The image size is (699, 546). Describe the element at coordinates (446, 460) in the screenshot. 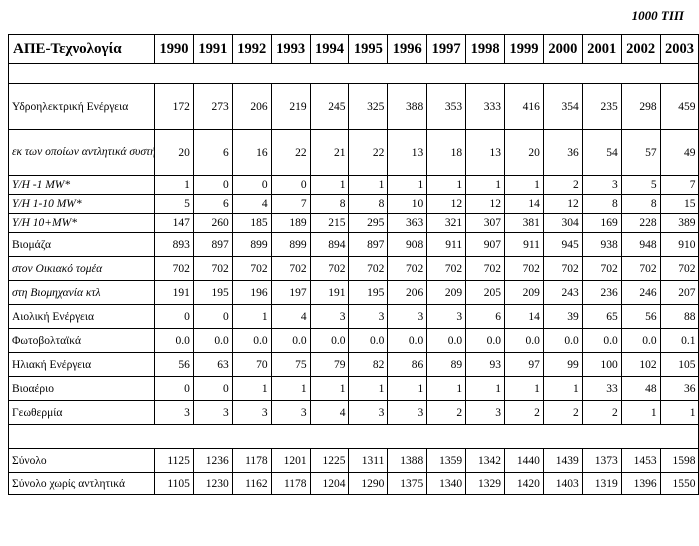

I see `value-cell: 1359` at that location.